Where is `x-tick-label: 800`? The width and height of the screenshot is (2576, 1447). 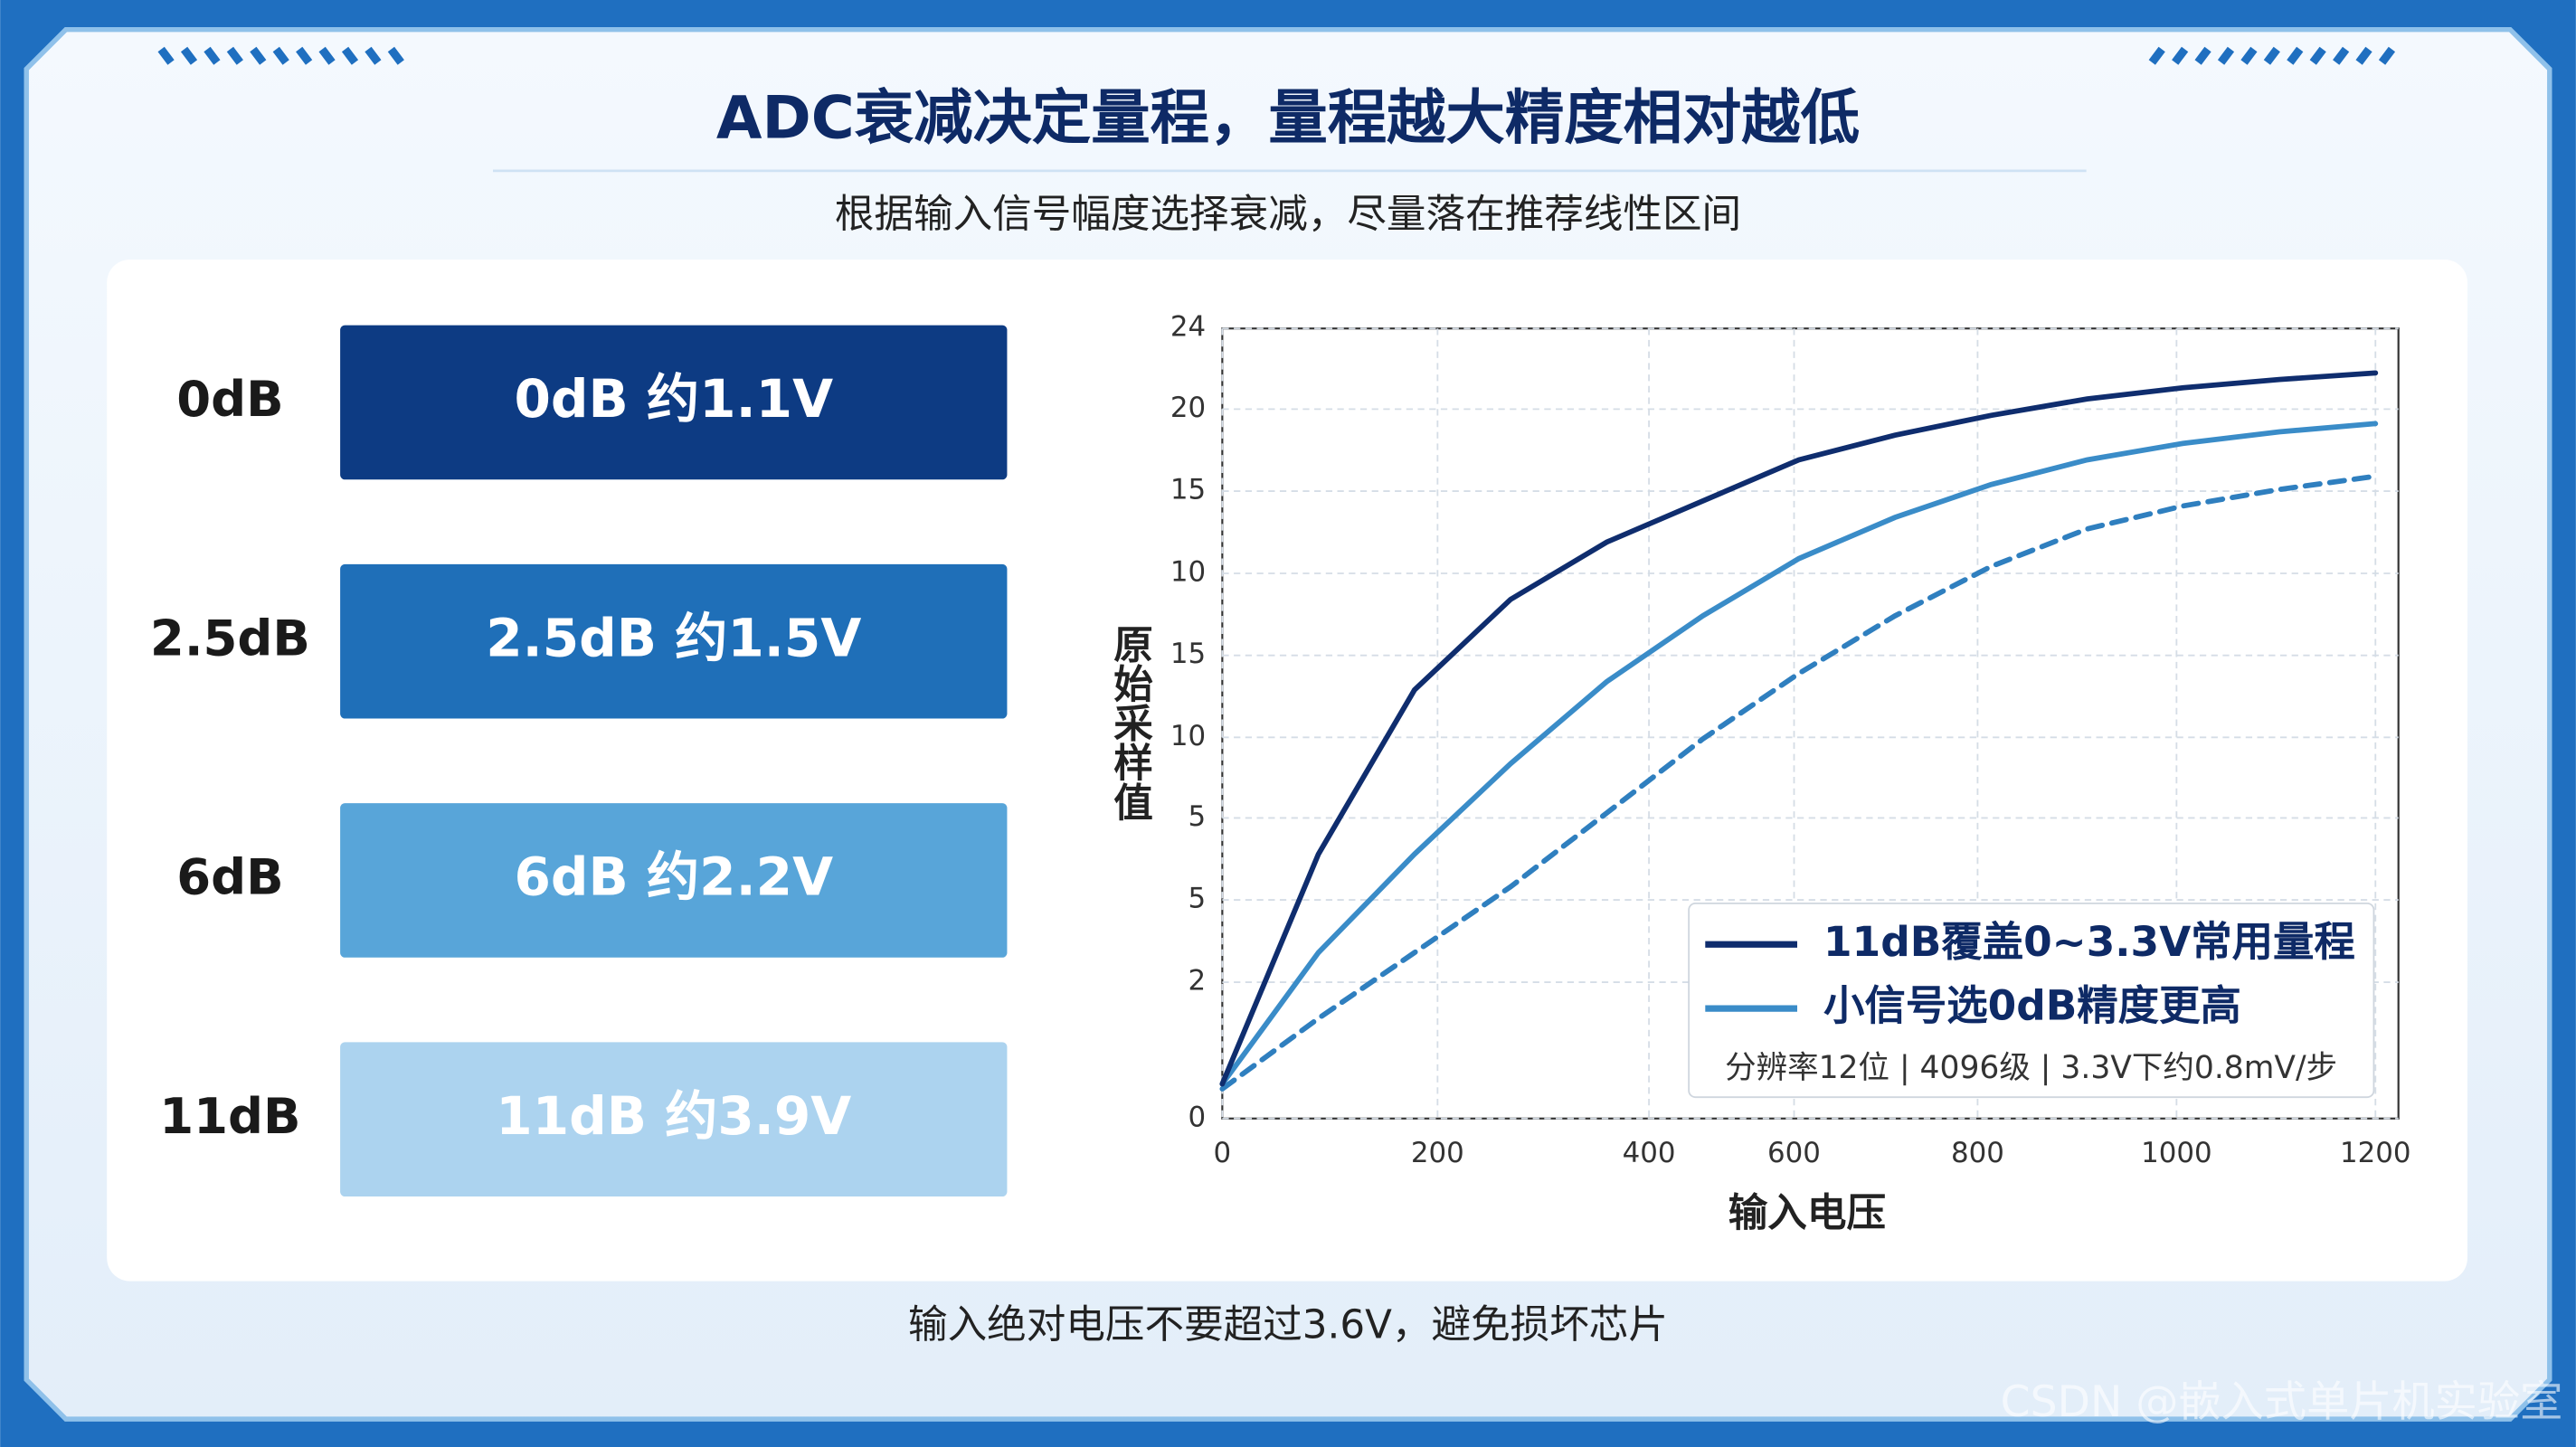
x-tick-label: 800 is located at coordinates (1977, 1153).